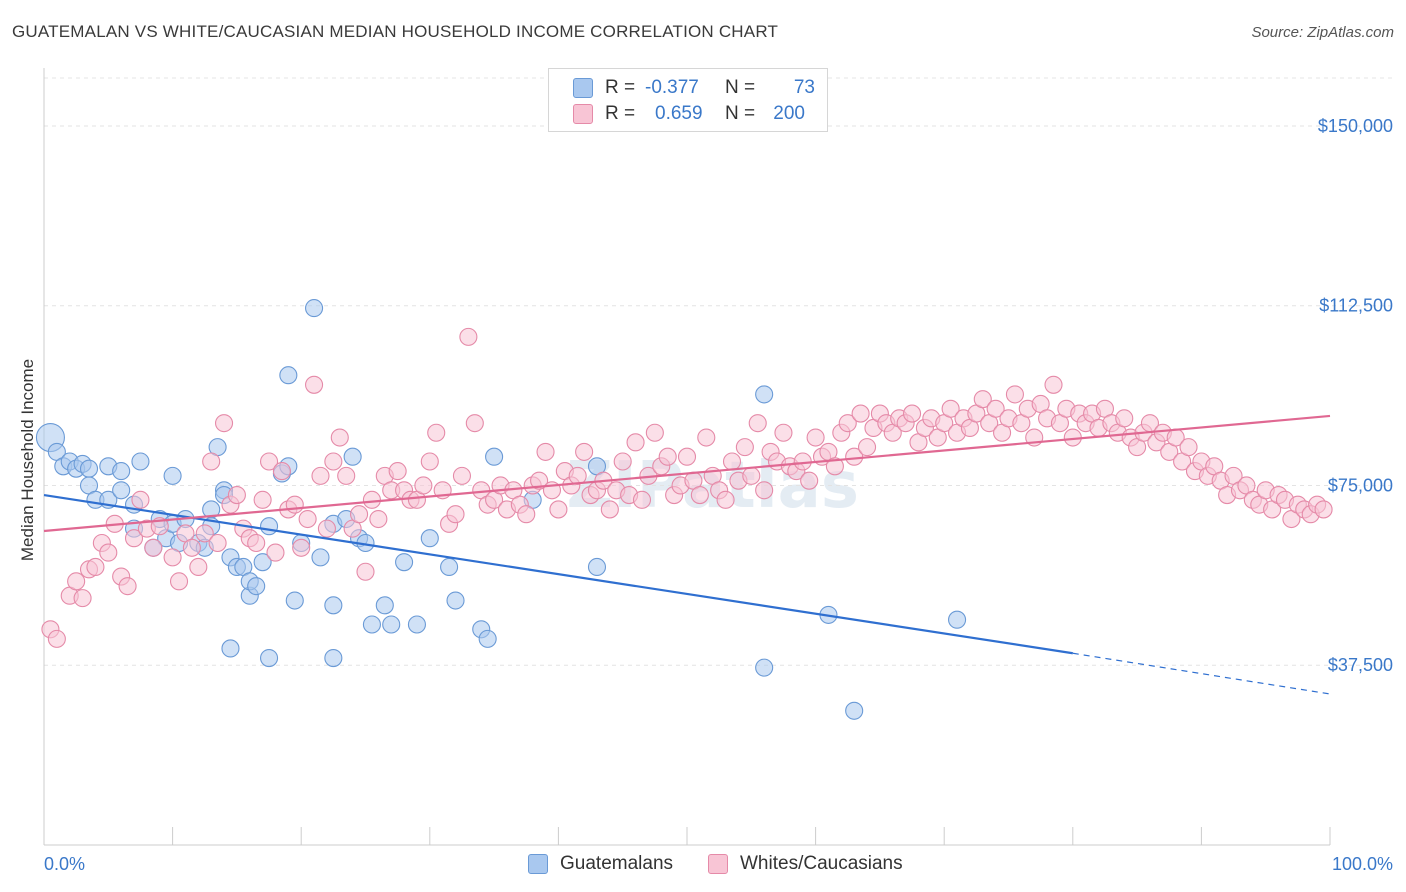 The image size is (1406, 892). I want to click on y-tick-label: $75,000, so click(1360, 485).